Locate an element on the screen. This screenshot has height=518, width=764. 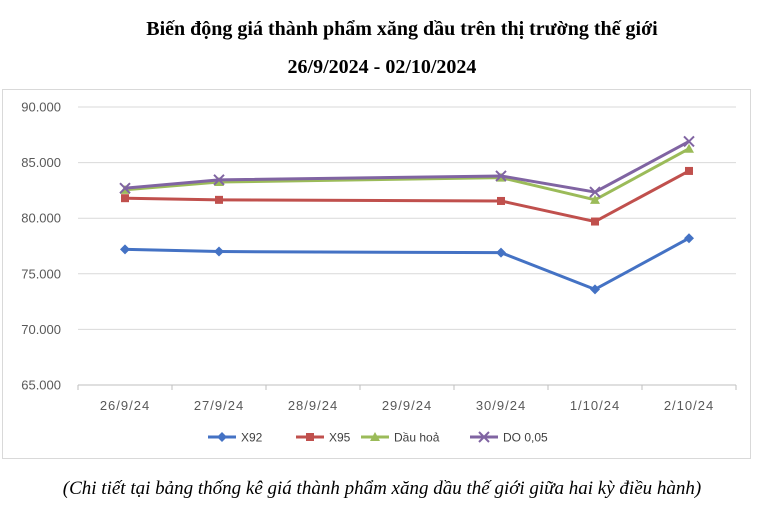
y-tick-label: 65.000 is located at coordinates (41, 385).